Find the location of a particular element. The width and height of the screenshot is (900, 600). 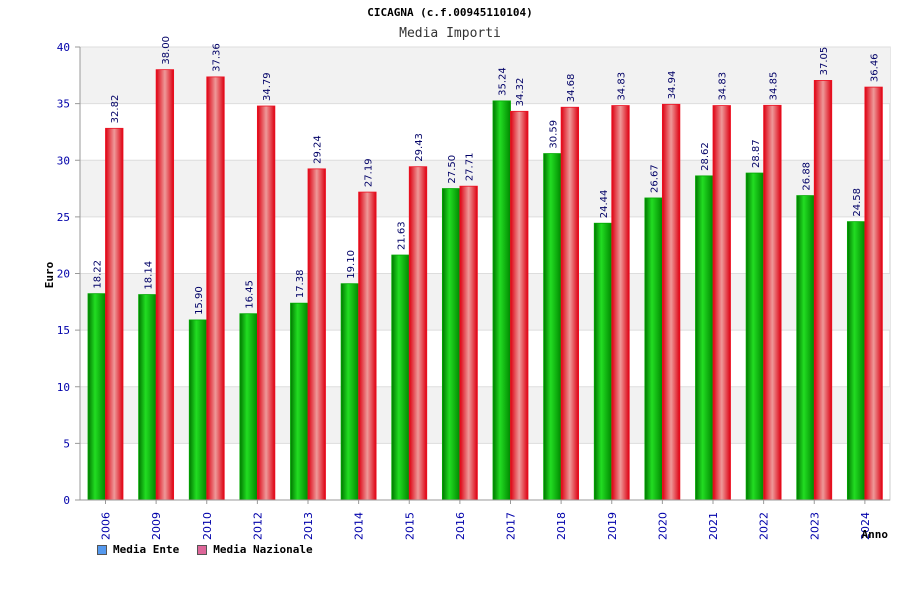

legend-item-ente: Media Ente is located at coordinates (138, 549).